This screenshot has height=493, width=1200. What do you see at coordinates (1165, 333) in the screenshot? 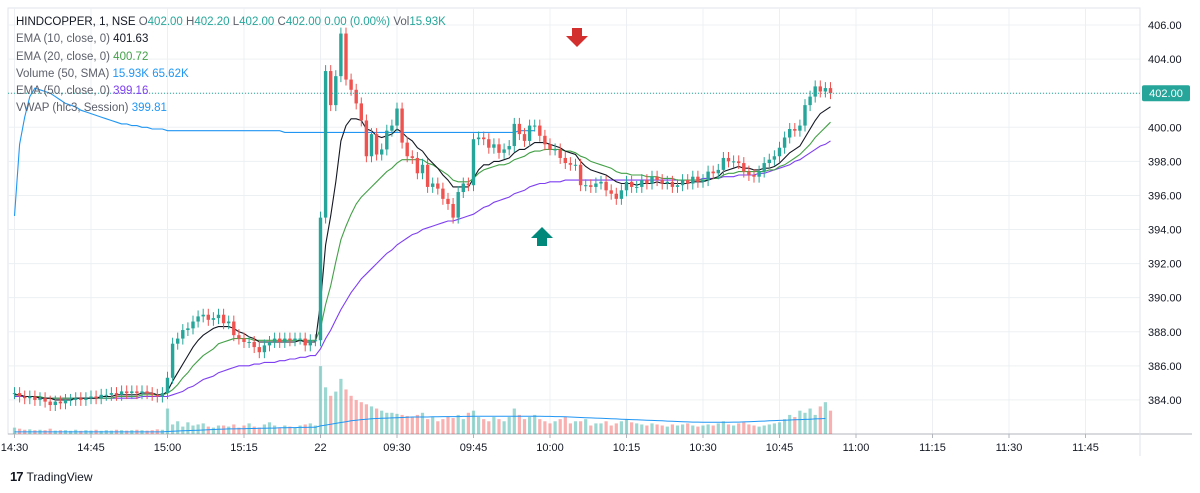
I see `y-tick-label: 388.00` at bounding box center [1165, 333].